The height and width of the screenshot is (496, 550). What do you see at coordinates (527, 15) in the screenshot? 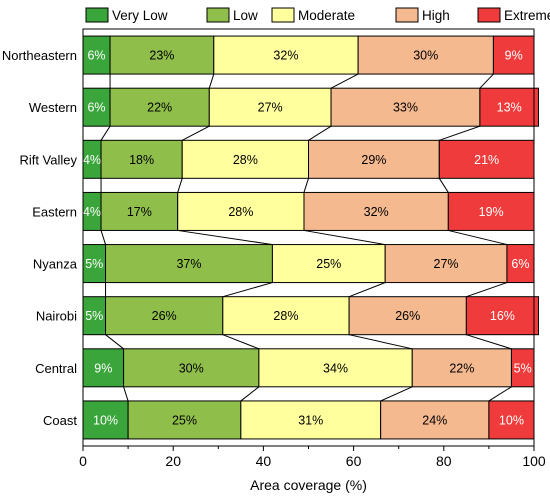
I see `legend-label-extremely-high: Extremely High` at bounding box center [527, 15].